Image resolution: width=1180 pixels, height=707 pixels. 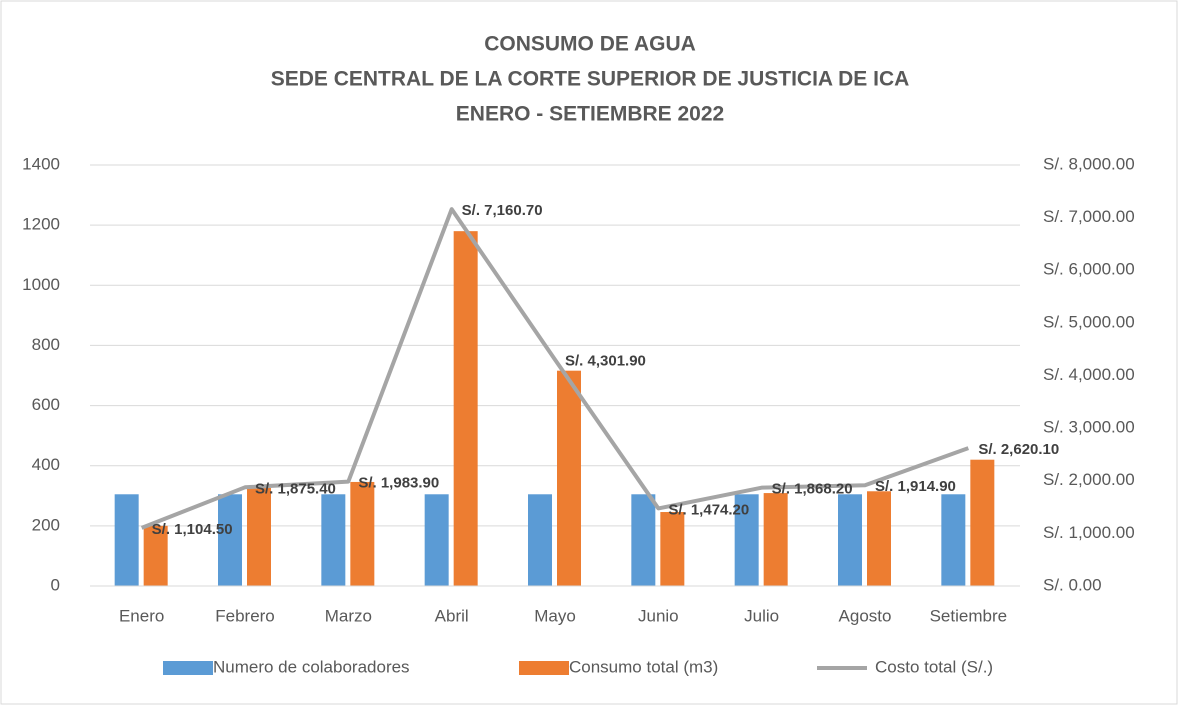 What do you see at coordinates (1072, 584) in the screenshot?
I see `y2-tick-label: S/. 0.00` at bounding box center [1072, 584].